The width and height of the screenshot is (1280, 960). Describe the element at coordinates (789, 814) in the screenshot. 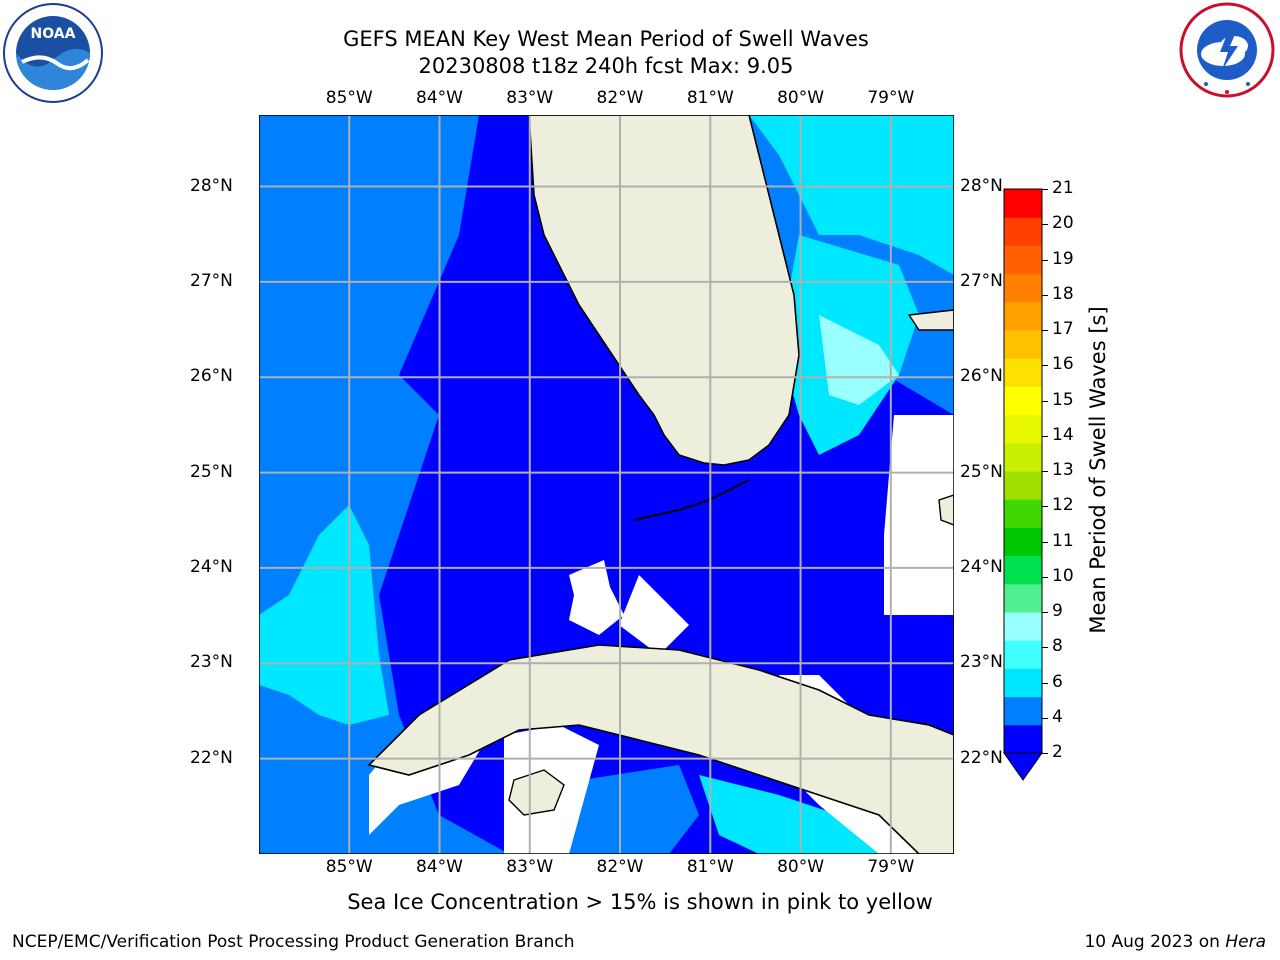

I see `contour-4-6-s` at that location.